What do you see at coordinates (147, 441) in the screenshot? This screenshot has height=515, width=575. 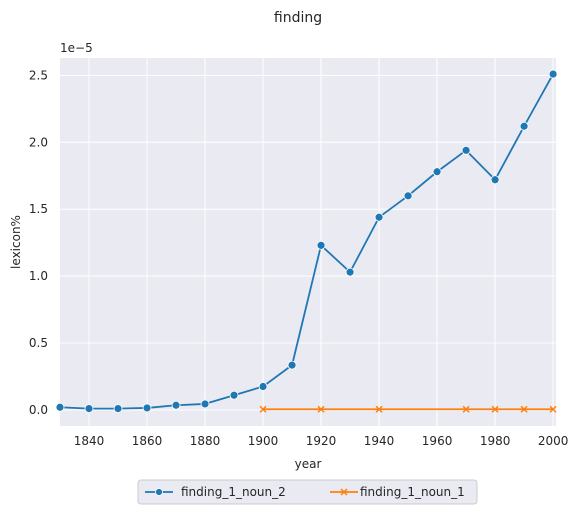 I see `x-tick-label: 1860` at bounding box center [147, 441].